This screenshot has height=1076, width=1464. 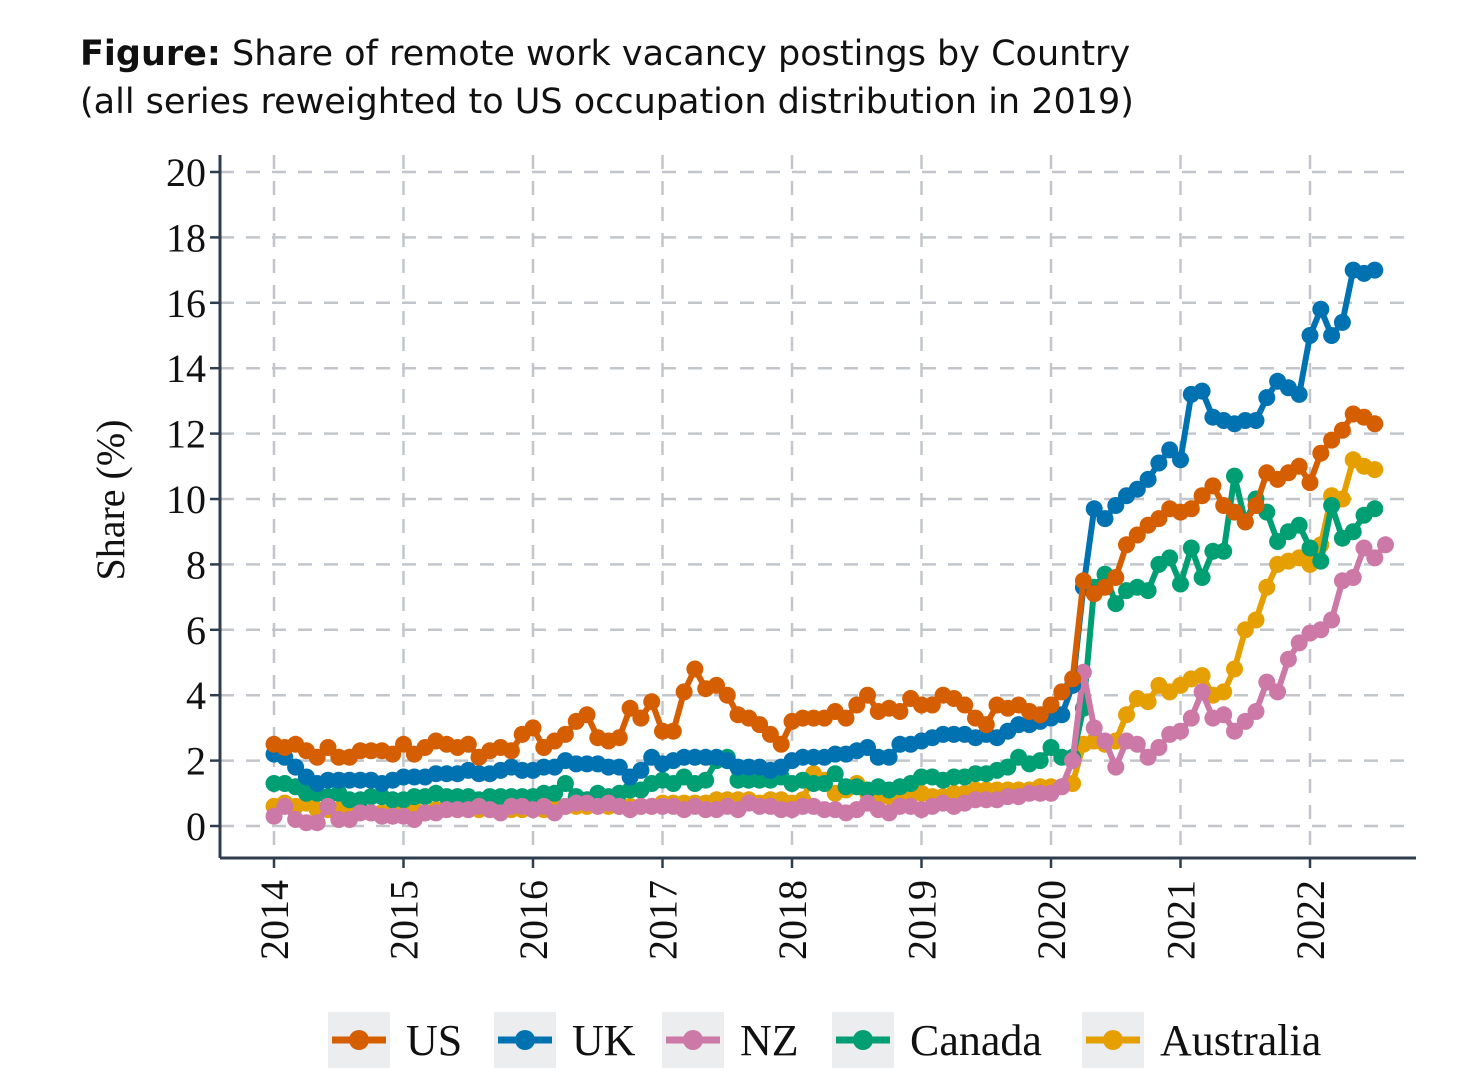 What do you see at coordinates (824, 1040) in the screenshot?
I see `legend: US UK NZ Canada Australia` at bounding box center [824, 1040].